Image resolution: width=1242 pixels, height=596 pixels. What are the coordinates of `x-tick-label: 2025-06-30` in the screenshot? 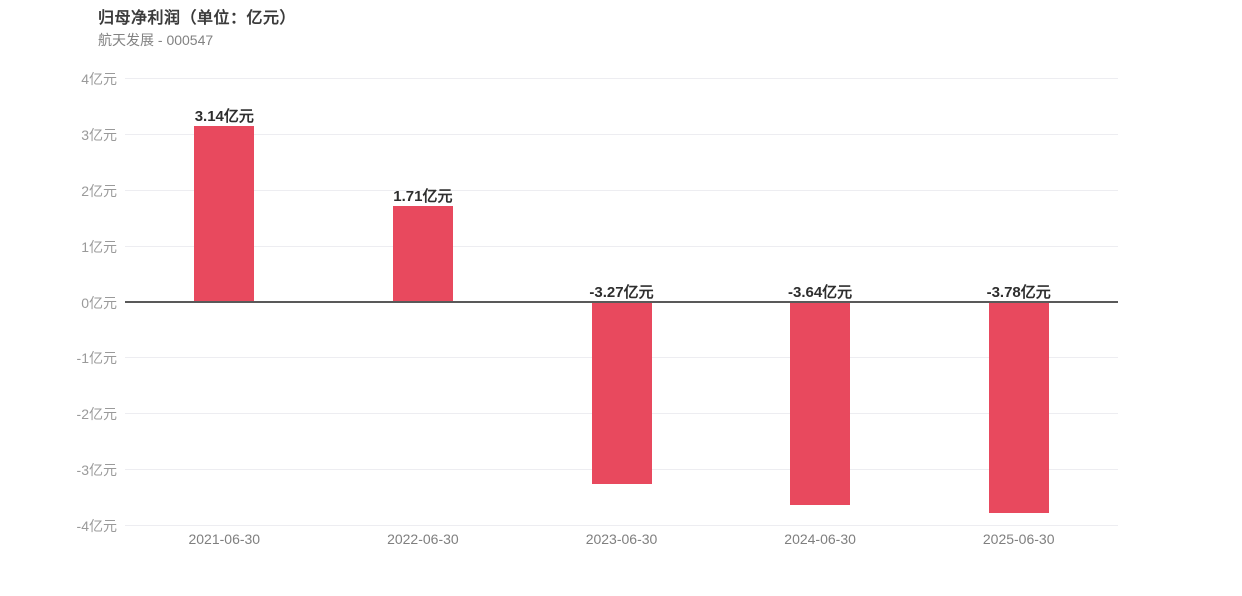 It's located at (1018, 539).